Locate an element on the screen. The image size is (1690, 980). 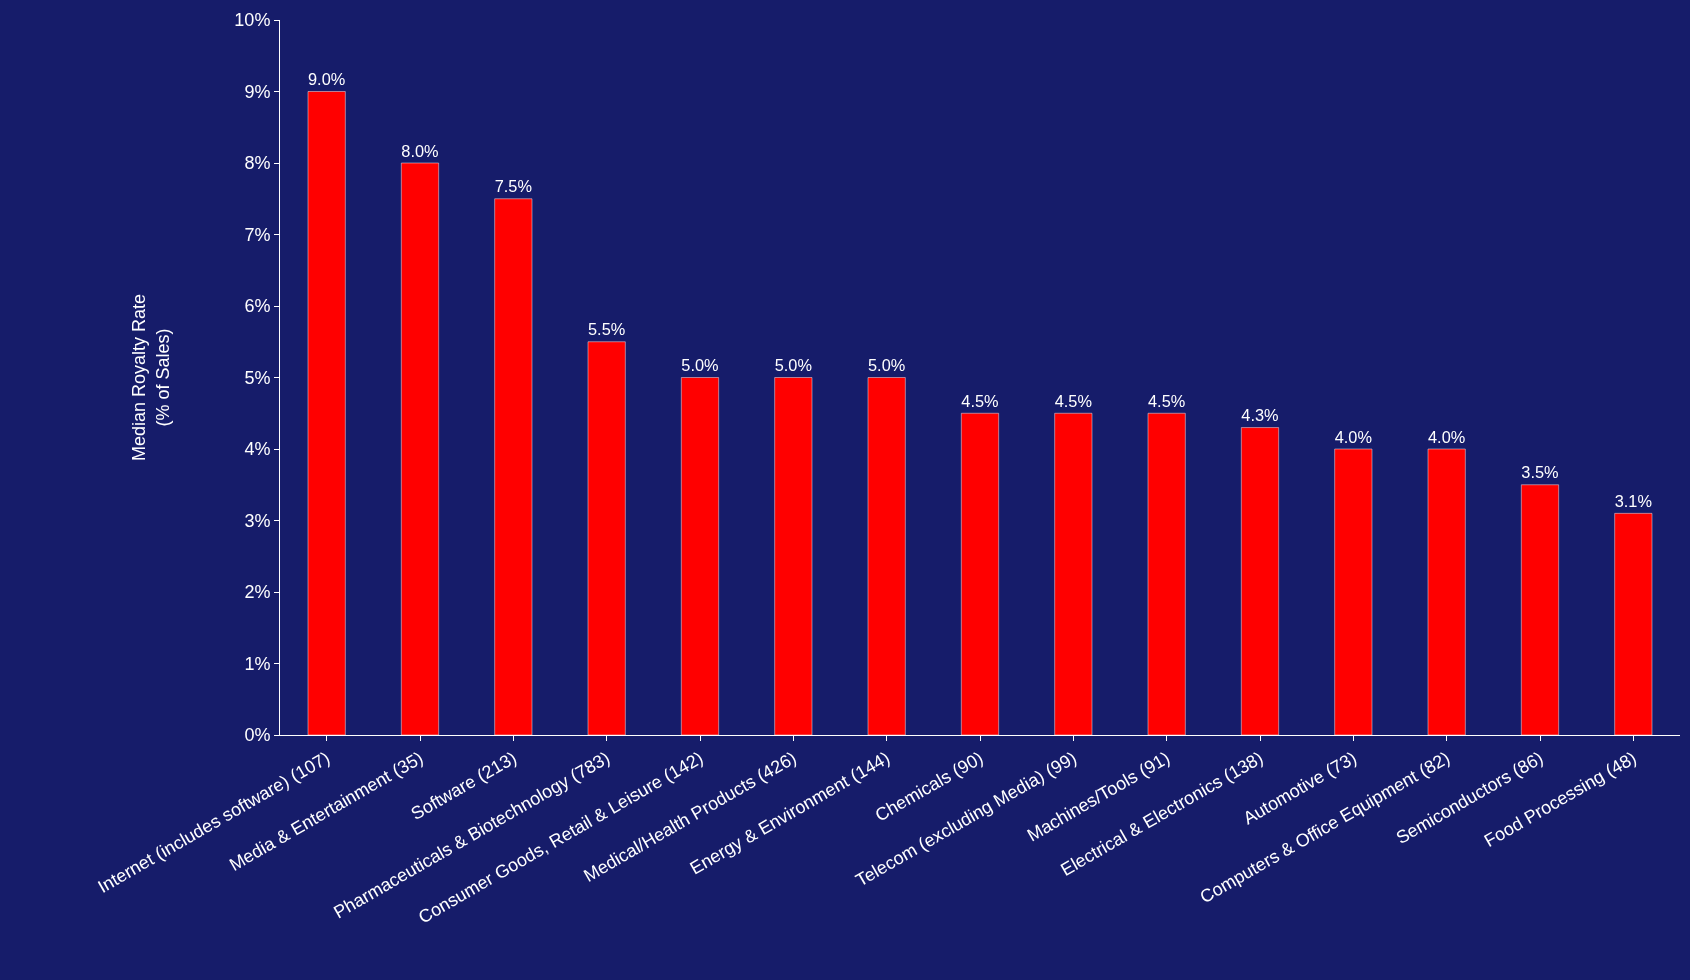
y-tick-label: 2% is located at coordinates (257, 592).